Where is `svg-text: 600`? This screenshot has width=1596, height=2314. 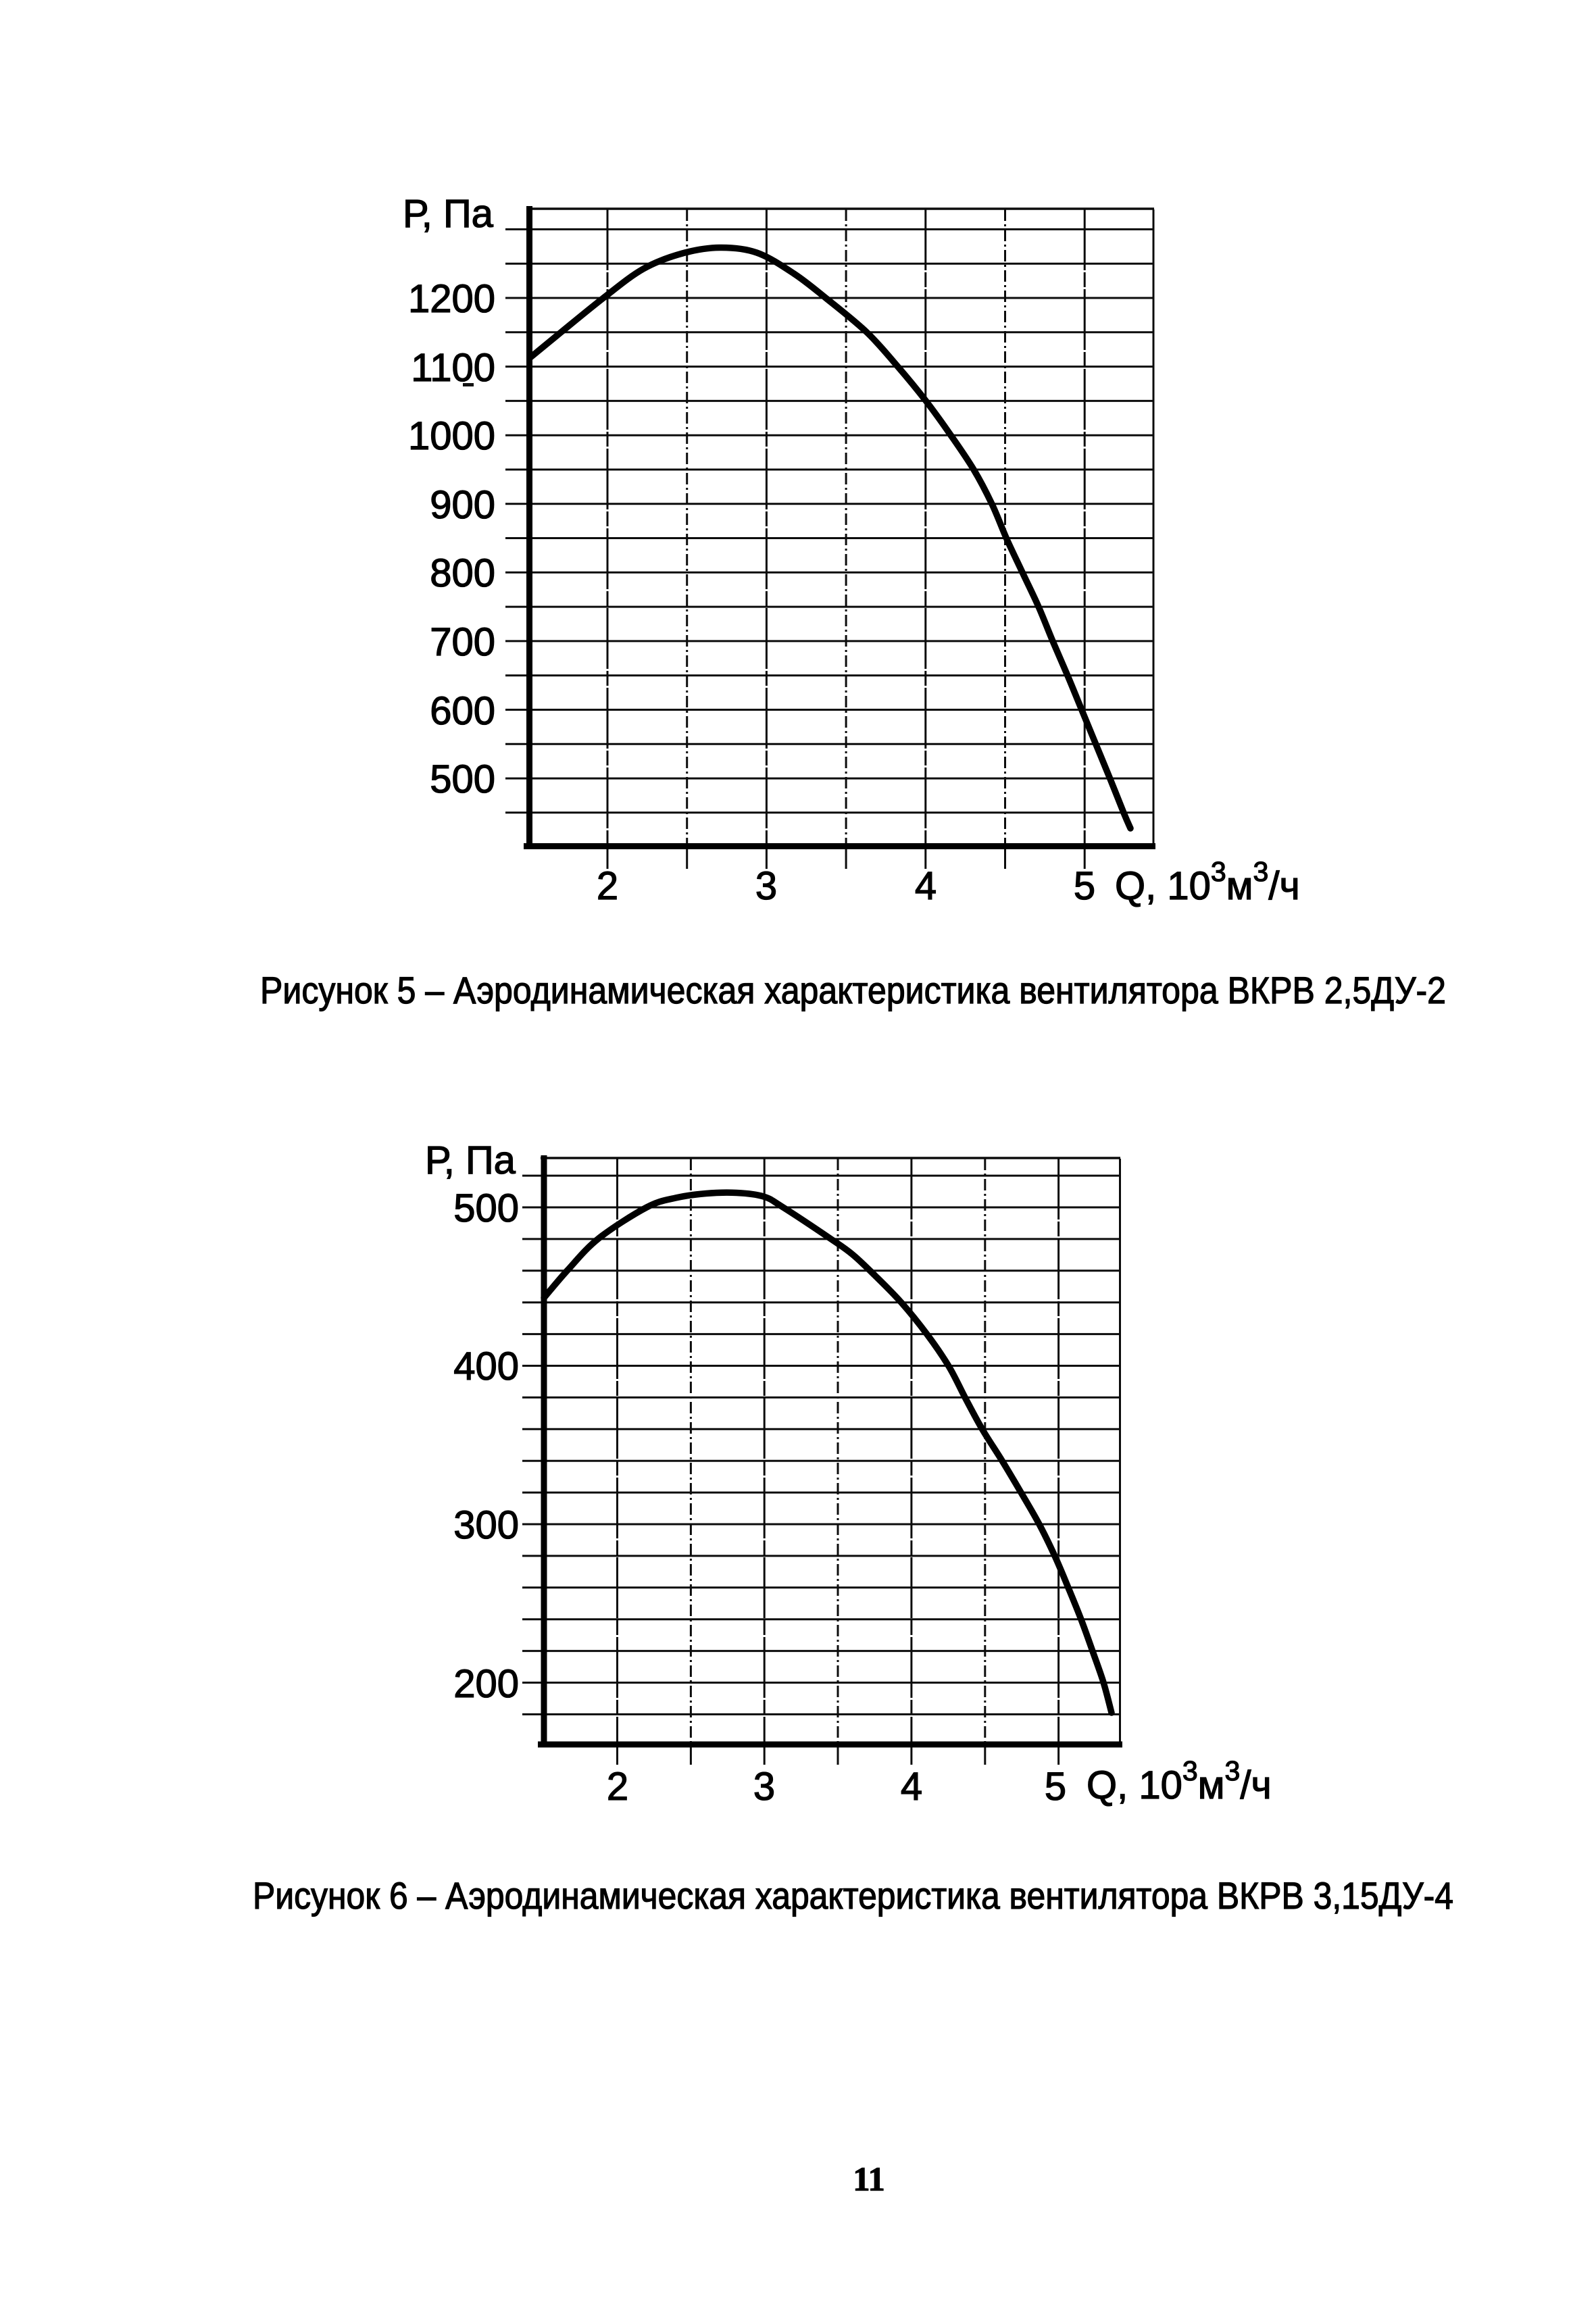 svg-text: 600 is located at coordinates (463, 711).